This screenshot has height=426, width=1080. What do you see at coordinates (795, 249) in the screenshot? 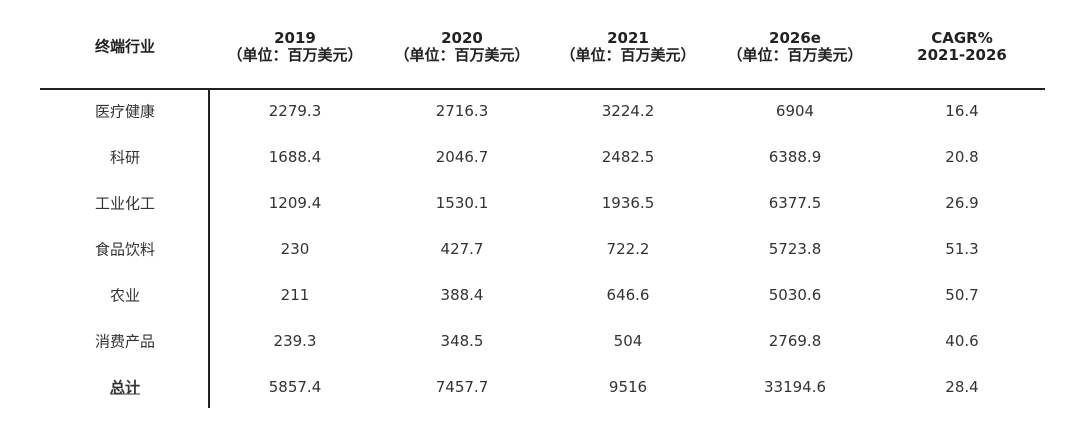
I see `cell-value: 5723.8` at bounding box center [795, 249].